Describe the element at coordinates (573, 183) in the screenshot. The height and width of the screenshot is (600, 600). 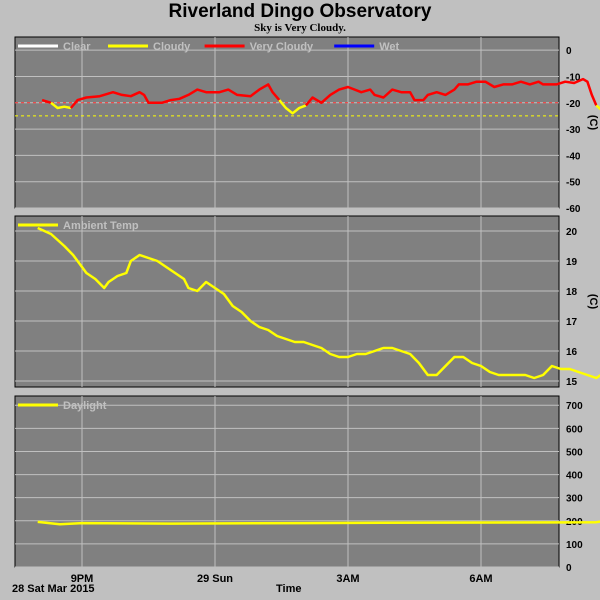
I see `sky-ytick-label: -50` at that location.